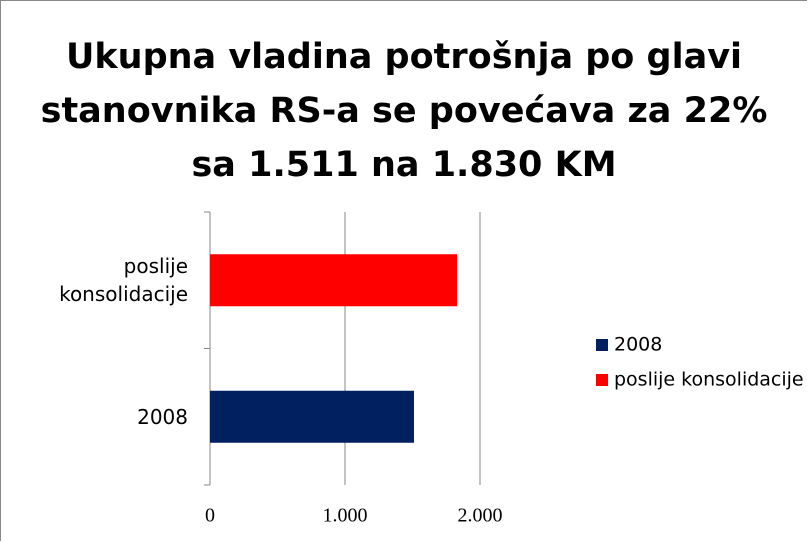  Describe the element at coordinates (162, 416) in the screenshot. I see `y-tick-label: 2008` at that location.